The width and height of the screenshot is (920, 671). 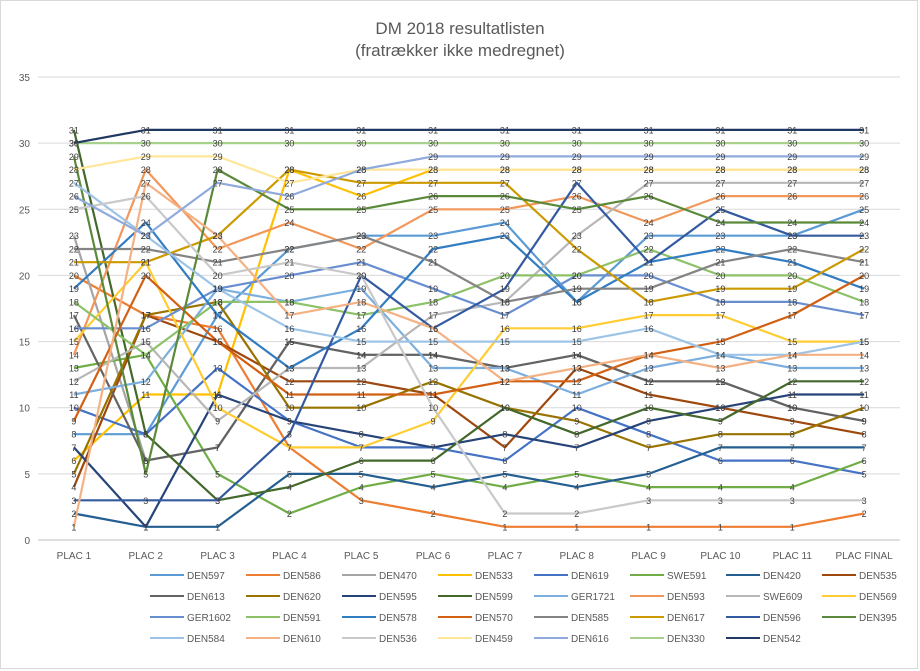 I want to click on data-label: 2, so click(x=289, y=514).